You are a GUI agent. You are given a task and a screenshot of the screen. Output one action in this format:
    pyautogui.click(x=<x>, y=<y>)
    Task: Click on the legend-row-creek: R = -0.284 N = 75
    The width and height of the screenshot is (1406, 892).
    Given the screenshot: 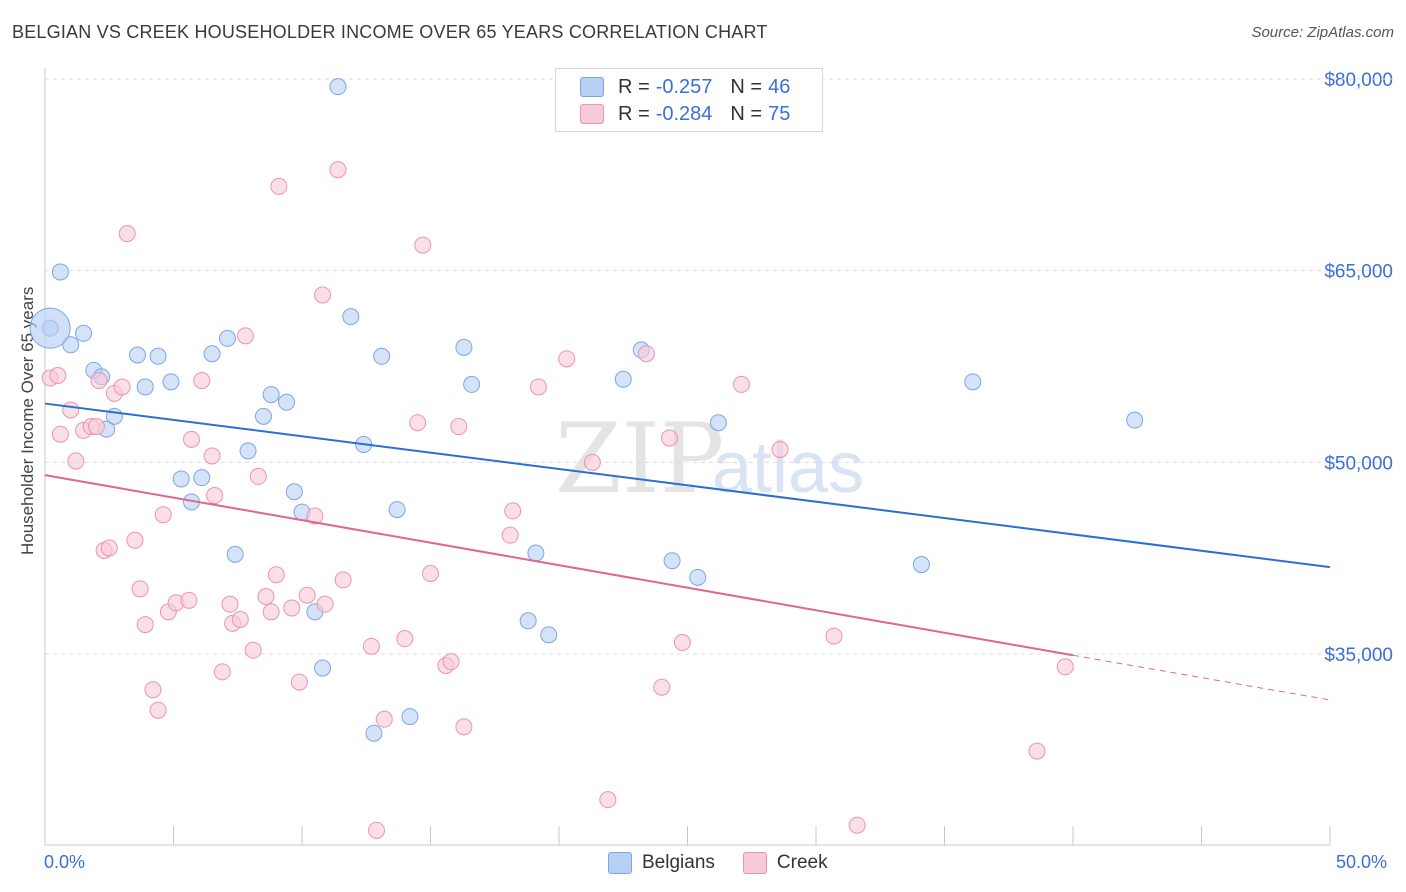 What is the action you would take?
    pyautogui.click(x=685, y=114)
    